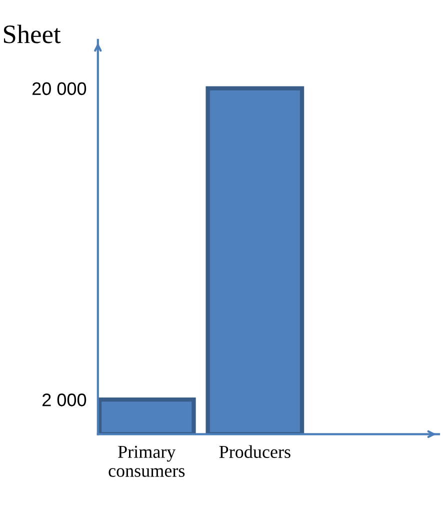 This screenshot has height=512, width=443. Describe the element at coordinates (254, 451) in the screenshot. I see `x-tick-label: Producers` at that location.